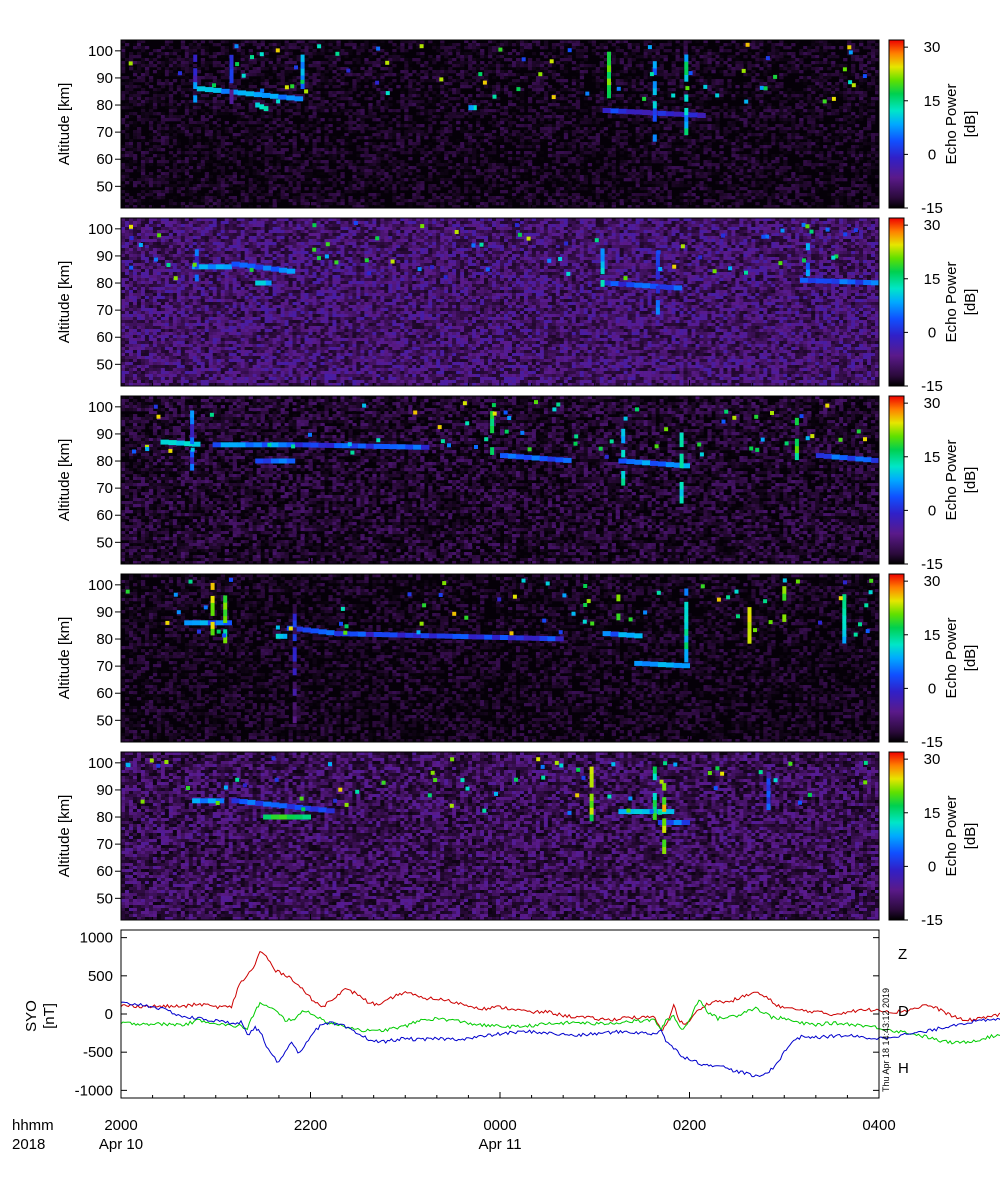 The image size is (1000, 1200). What do you see at coordinates (903, 1068) in the screenshot?
I see `legend-label-h: H` at bounding box center [903, 1068].